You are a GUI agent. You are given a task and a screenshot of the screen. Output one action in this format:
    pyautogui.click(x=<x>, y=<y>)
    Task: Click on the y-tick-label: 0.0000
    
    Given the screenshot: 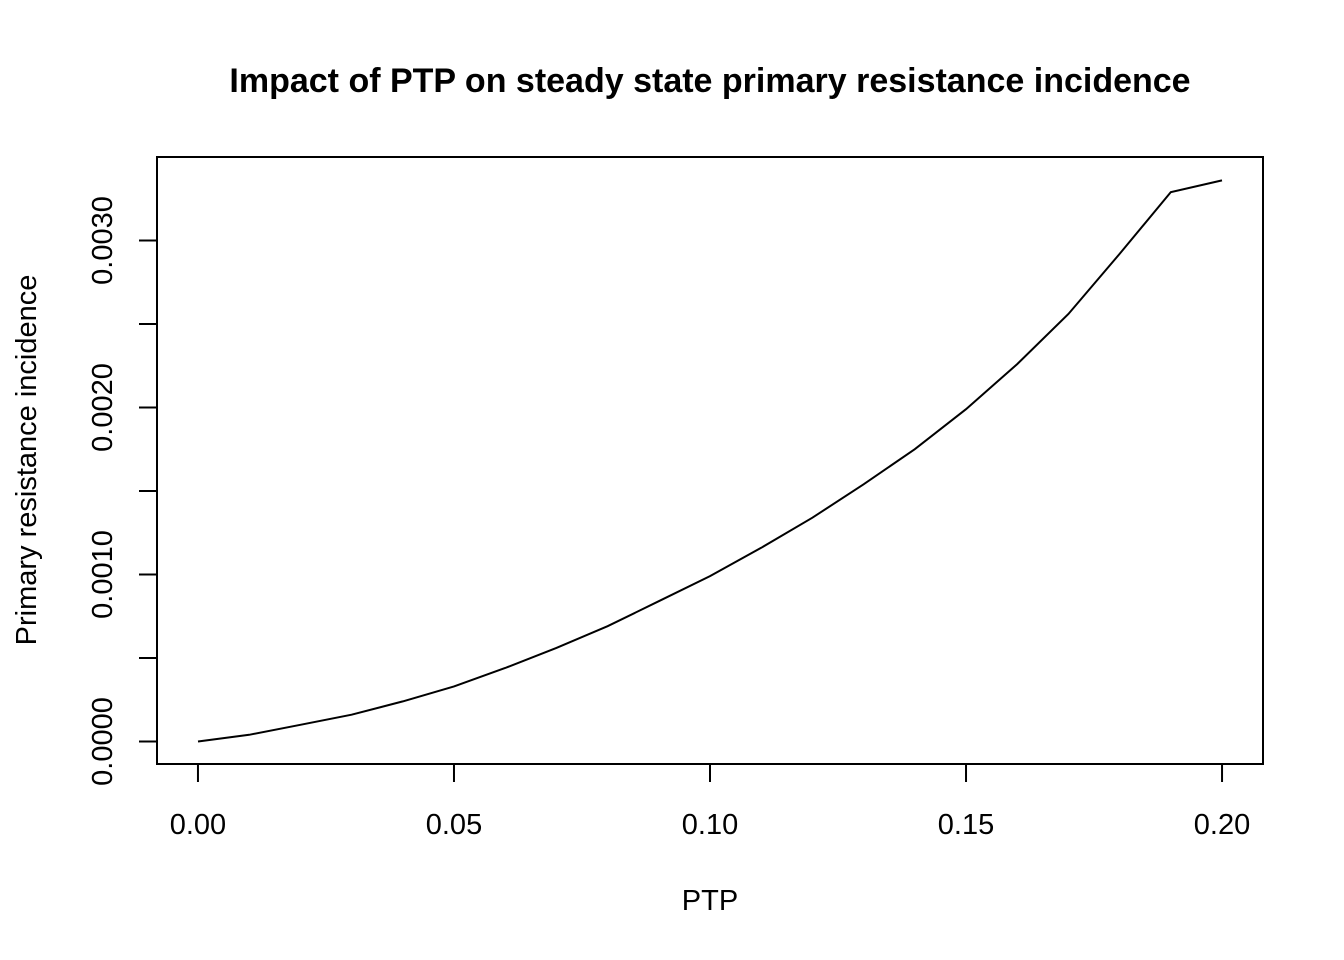 What is the action you would take?
    pyautogui.click(x=103, y=741)
    